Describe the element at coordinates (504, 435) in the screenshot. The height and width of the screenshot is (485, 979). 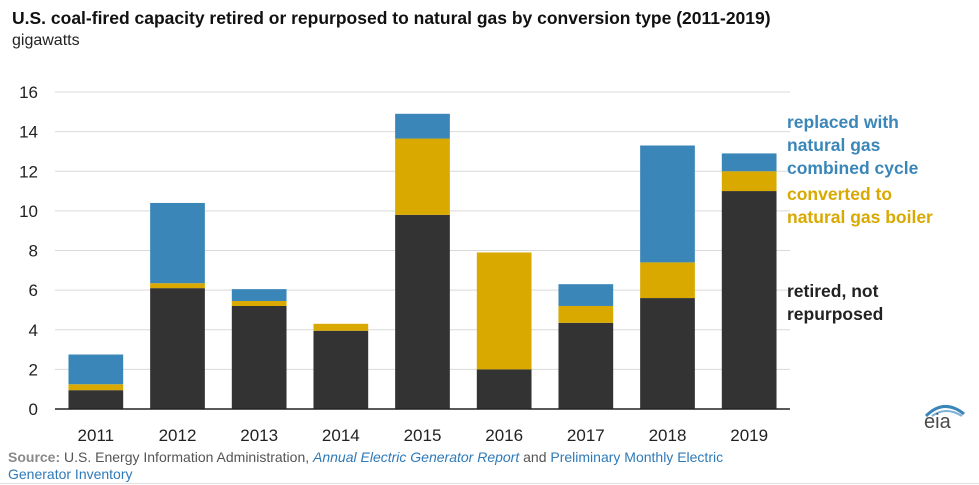
I see `x-tick-label: 2016` at that location.